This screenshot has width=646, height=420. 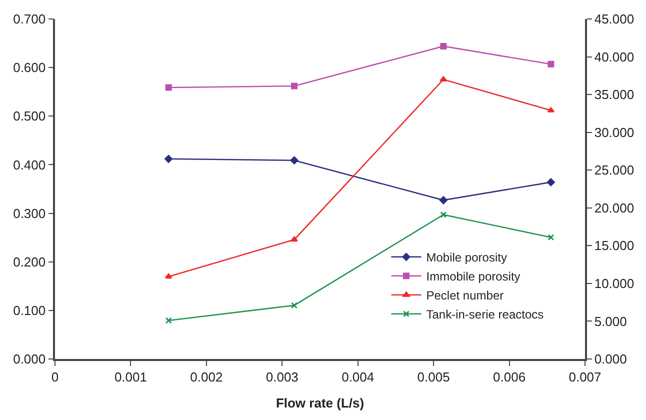 I want to click on y2-tick-label: 30.000, so click(x=614, y=132).